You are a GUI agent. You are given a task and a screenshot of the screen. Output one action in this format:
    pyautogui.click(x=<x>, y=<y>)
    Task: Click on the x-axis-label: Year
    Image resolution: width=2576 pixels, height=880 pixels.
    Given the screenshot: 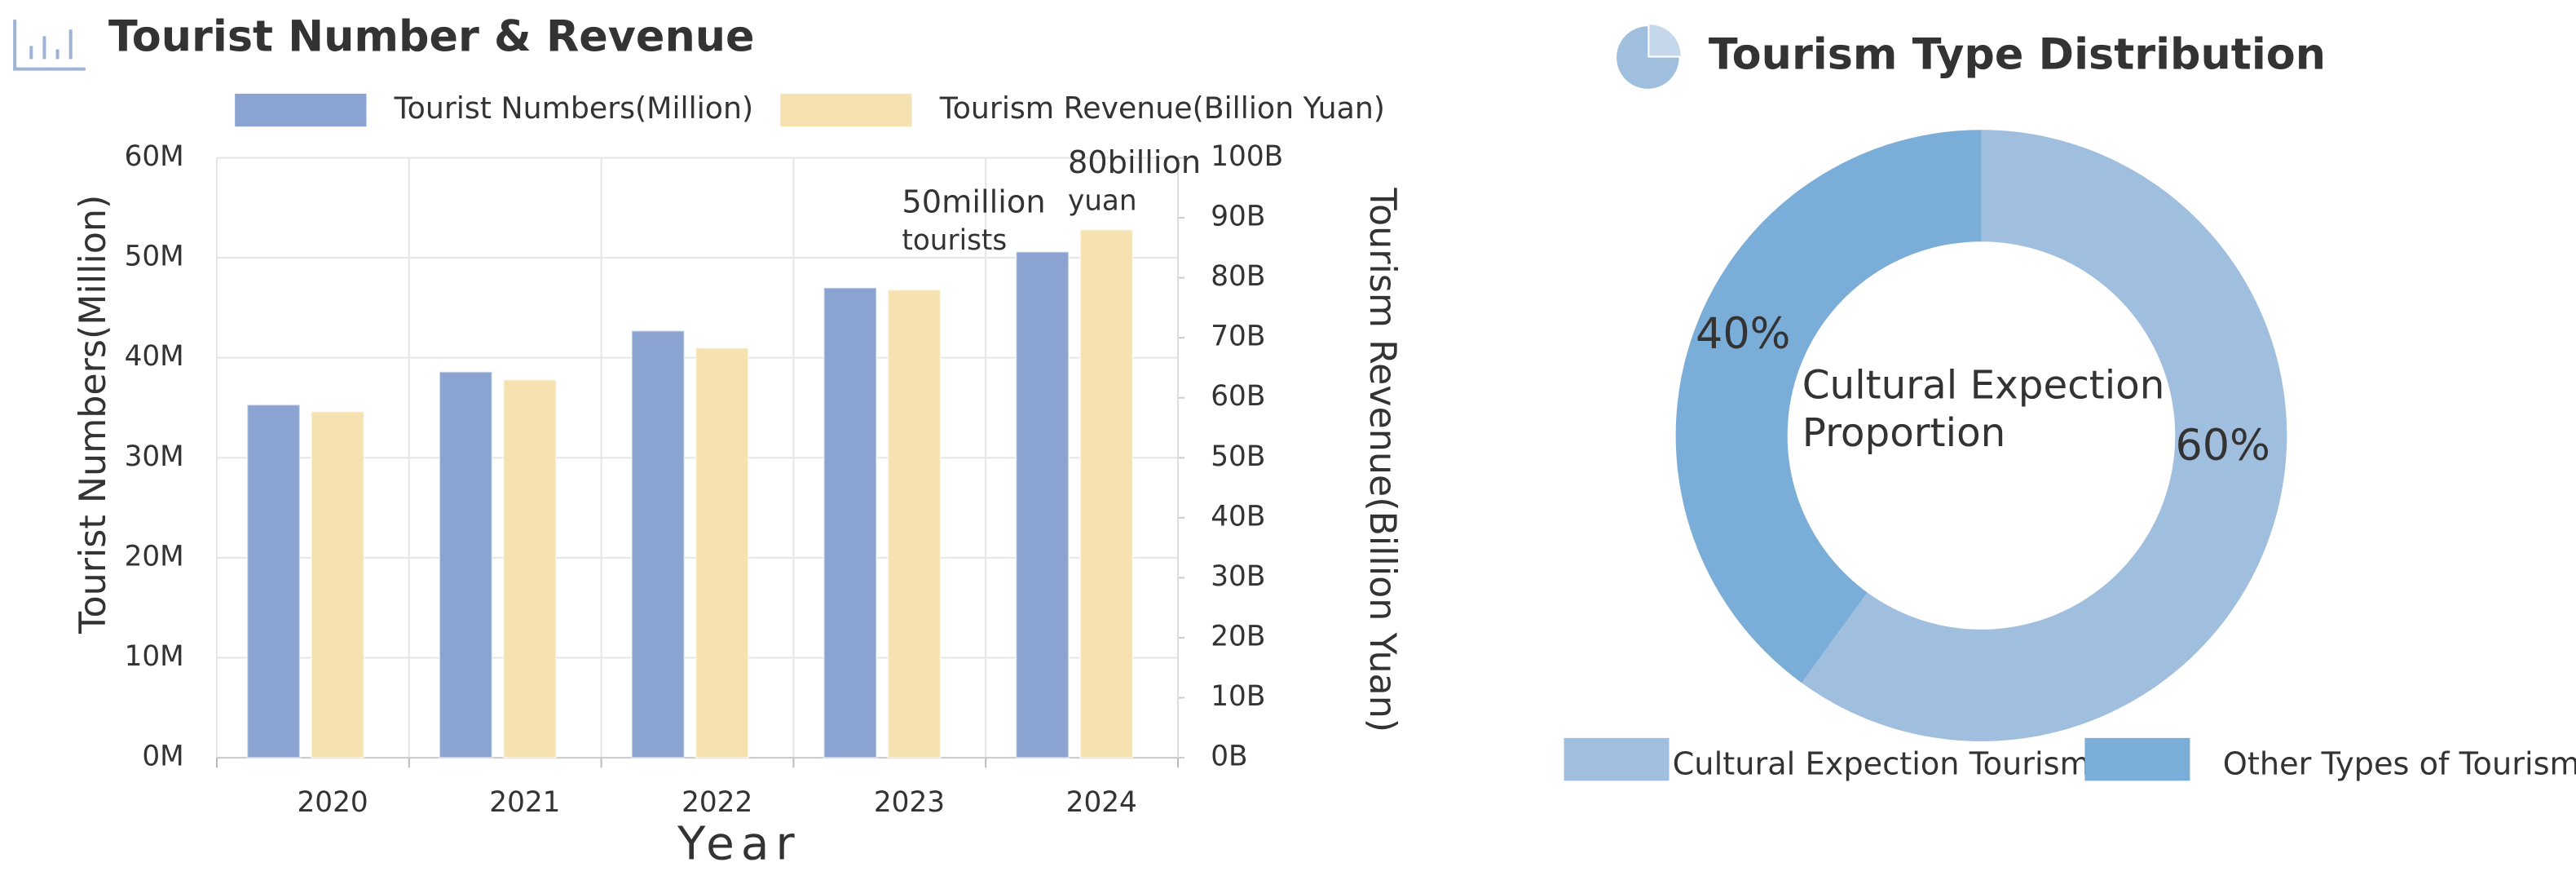 What is the action you would take?
    pyautogui.click(x=739, y=844)
    